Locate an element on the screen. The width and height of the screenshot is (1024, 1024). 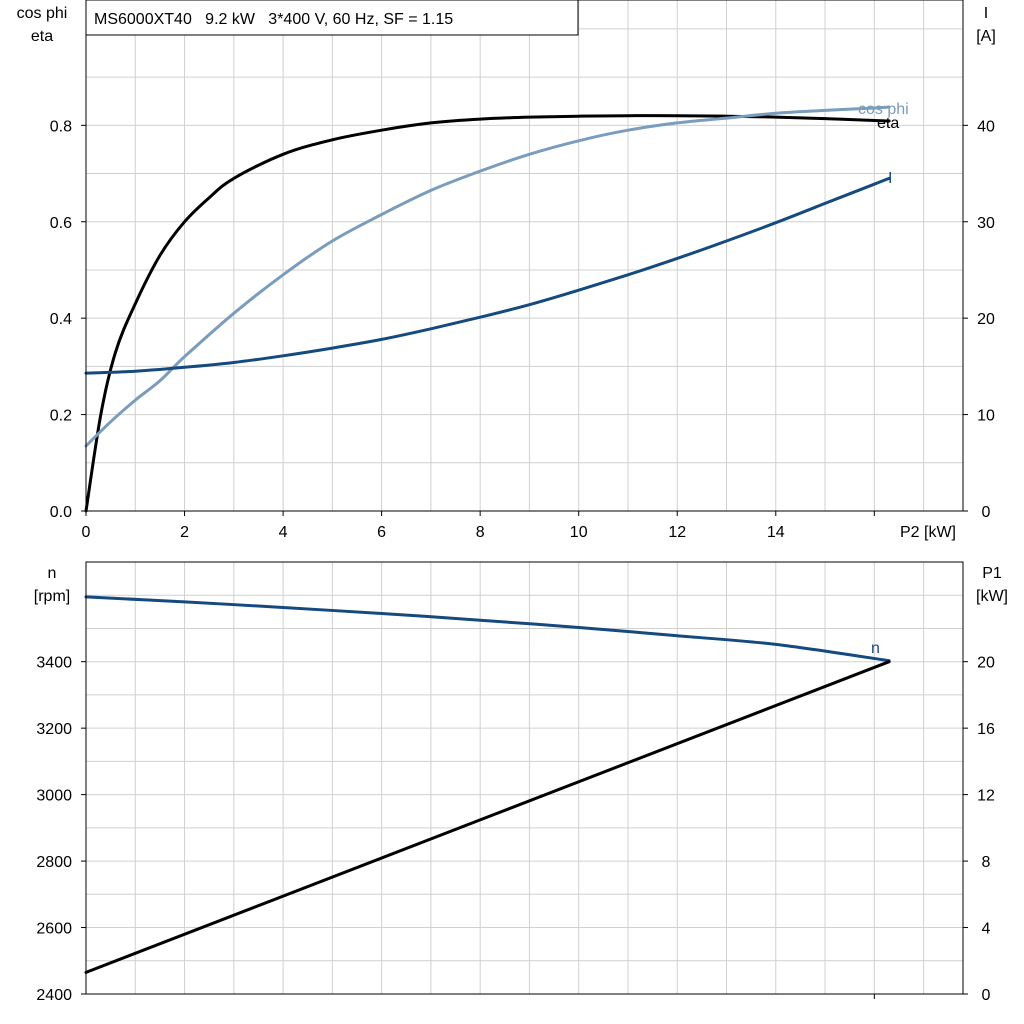
top-right-tick-label: 40 is located at coordinates (986, 126).